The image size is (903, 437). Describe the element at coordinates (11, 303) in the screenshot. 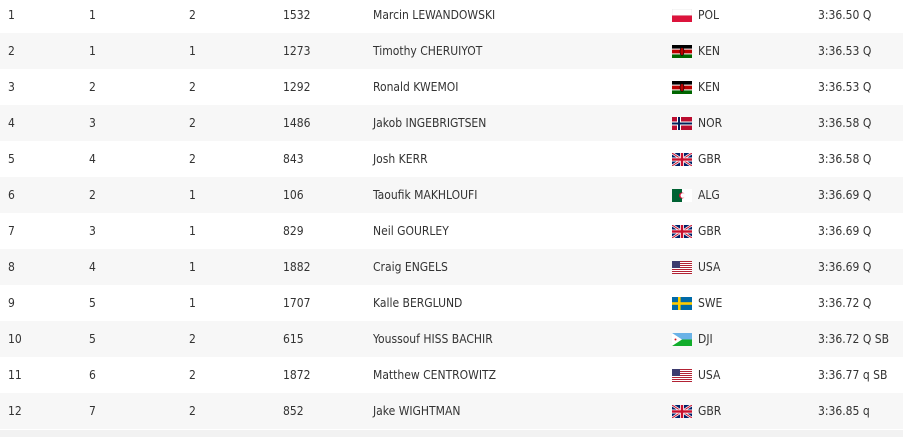

I see `cell: 9` at that location.